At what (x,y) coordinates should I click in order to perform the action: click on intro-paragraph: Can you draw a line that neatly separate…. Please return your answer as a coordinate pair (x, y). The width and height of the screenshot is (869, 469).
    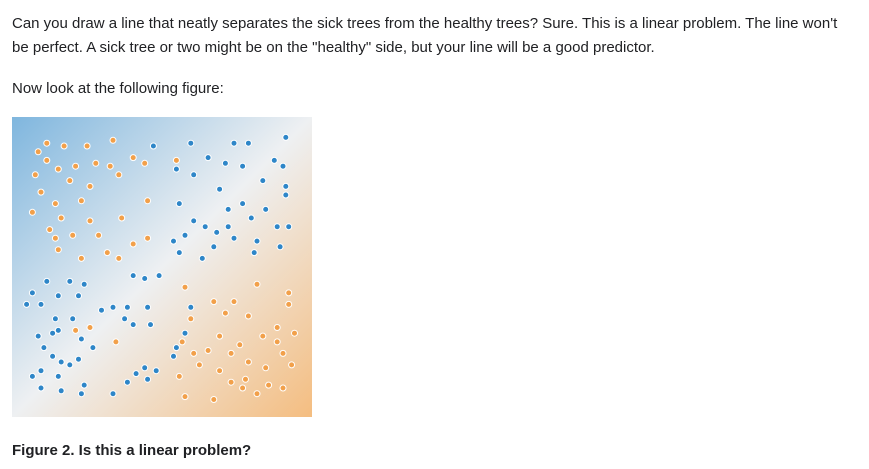
    Looking at the image, I should click on (425, 35).